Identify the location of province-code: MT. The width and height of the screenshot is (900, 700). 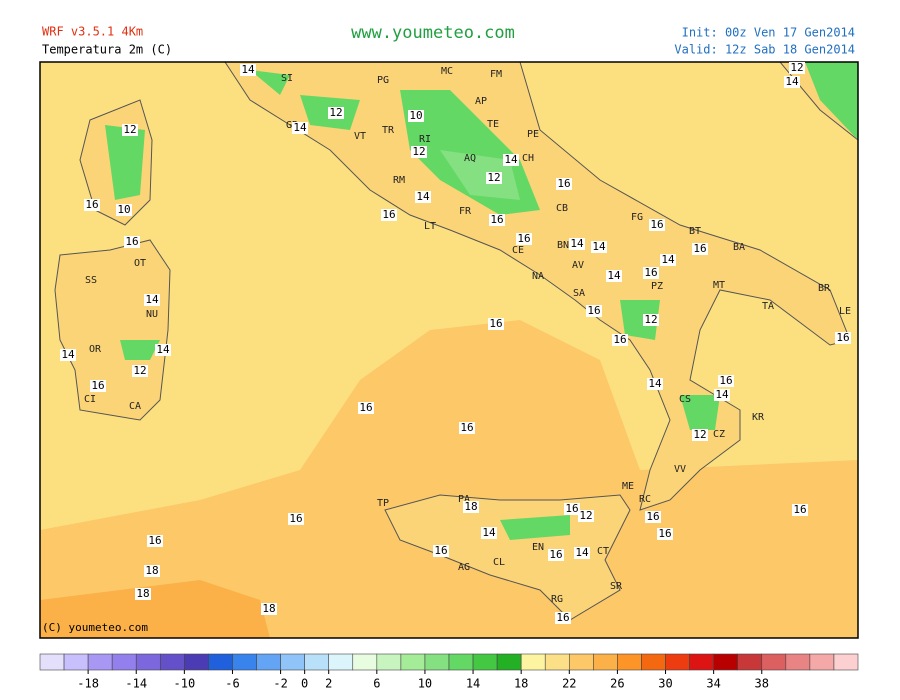
(719, 285).